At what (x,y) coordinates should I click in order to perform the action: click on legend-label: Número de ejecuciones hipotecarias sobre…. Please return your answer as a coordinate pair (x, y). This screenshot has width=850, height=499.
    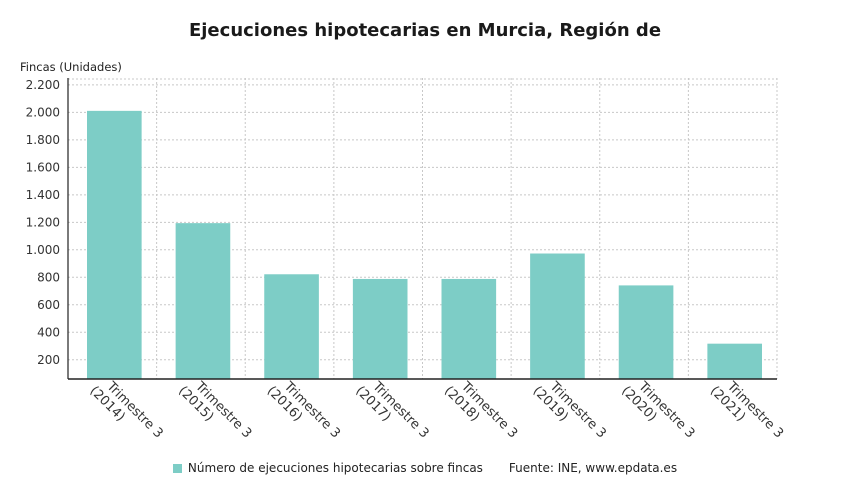
    Looking at the image, I should click on (335, 468).